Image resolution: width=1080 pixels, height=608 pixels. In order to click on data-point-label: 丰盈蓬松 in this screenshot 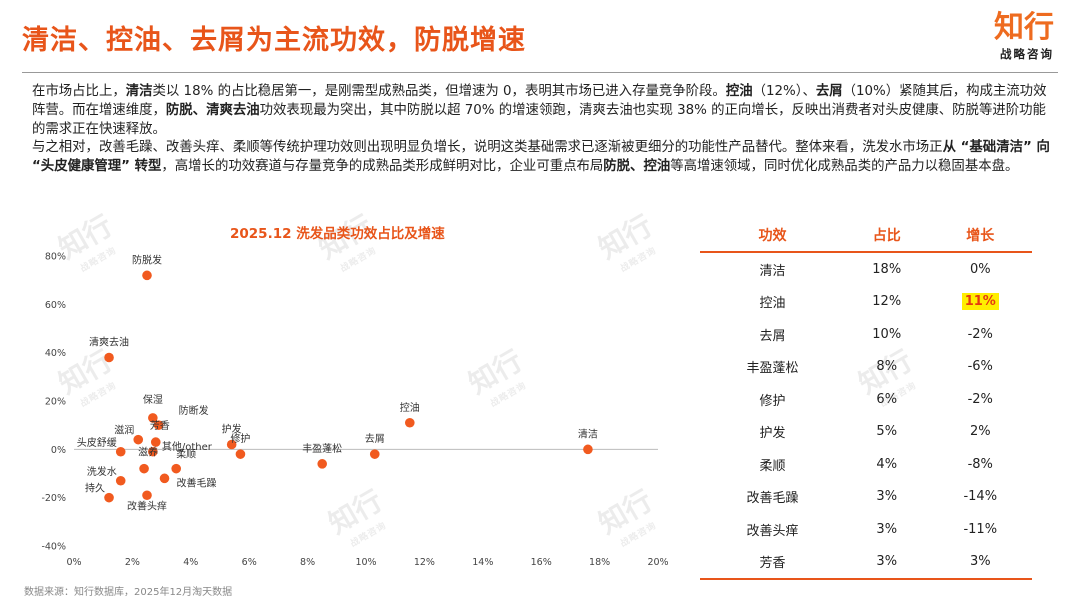, I will do `click(322, 448)`.